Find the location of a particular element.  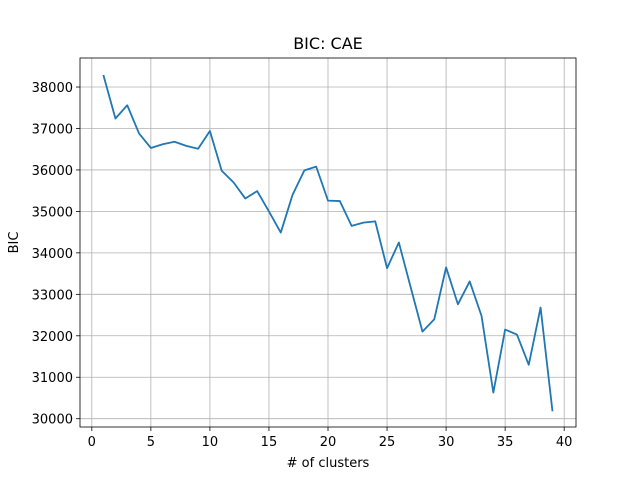

y-tick-label: 31000 is located at coordinates (52, 378).